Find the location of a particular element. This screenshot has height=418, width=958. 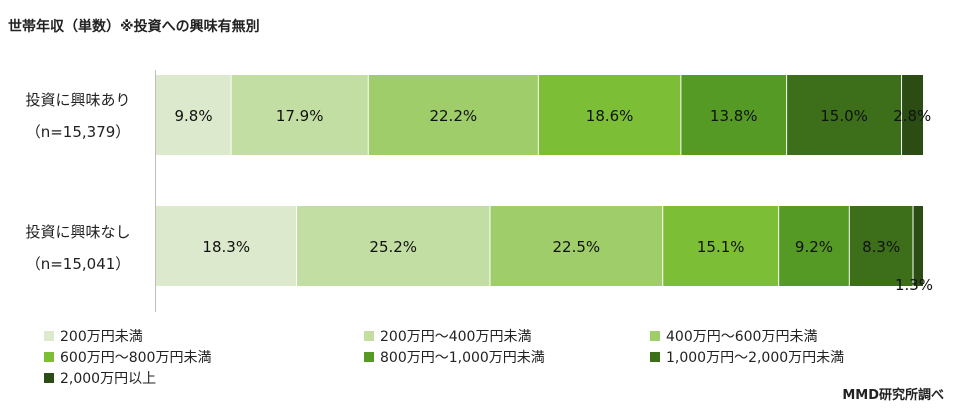

legend-label: 800万円～1,000万円未満 is located at coordinates (462, 358).